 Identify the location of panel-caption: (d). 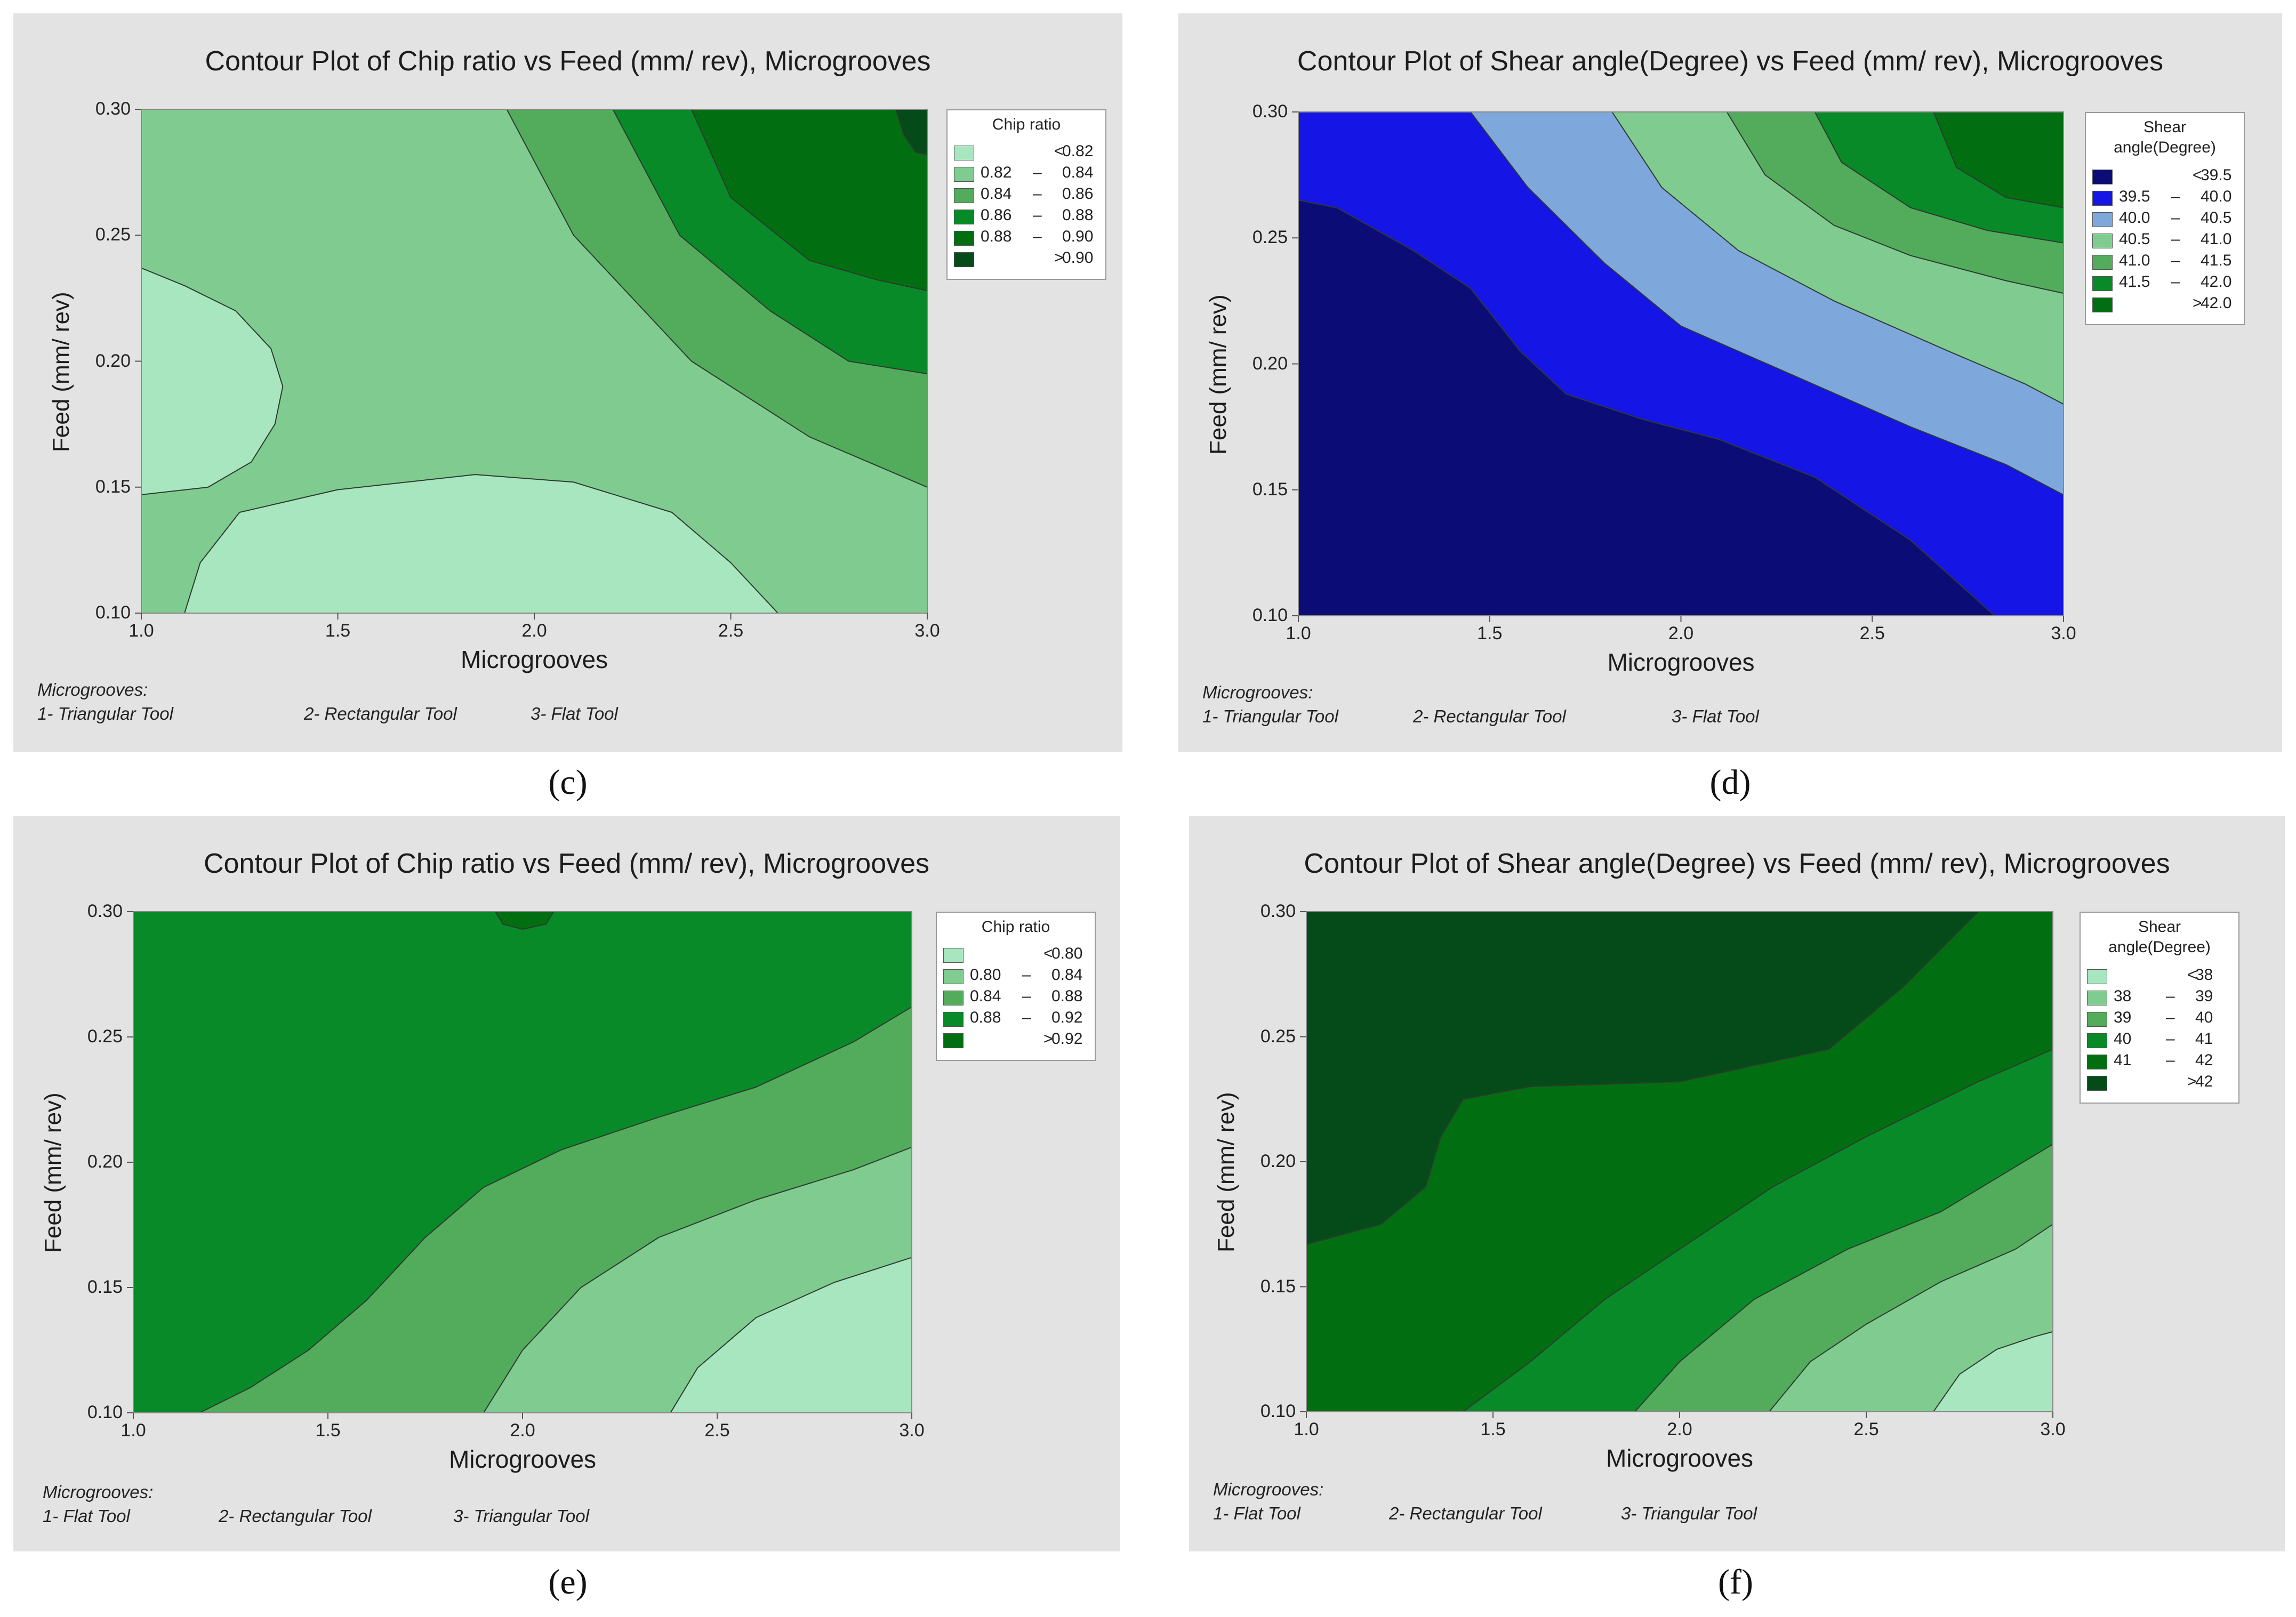
(1730, 782).